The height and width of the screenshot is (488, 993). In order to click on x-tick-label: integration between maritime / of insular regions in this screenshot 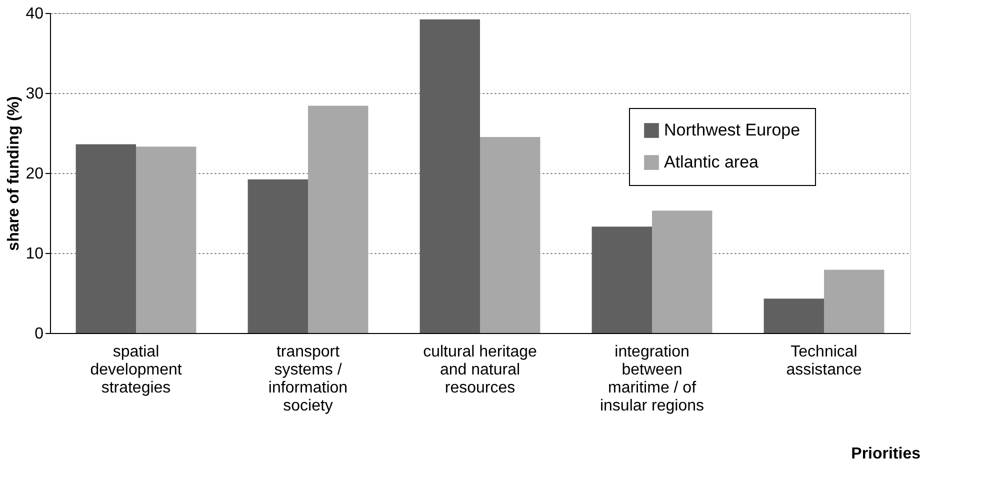, I will do `click(652, 379)`.